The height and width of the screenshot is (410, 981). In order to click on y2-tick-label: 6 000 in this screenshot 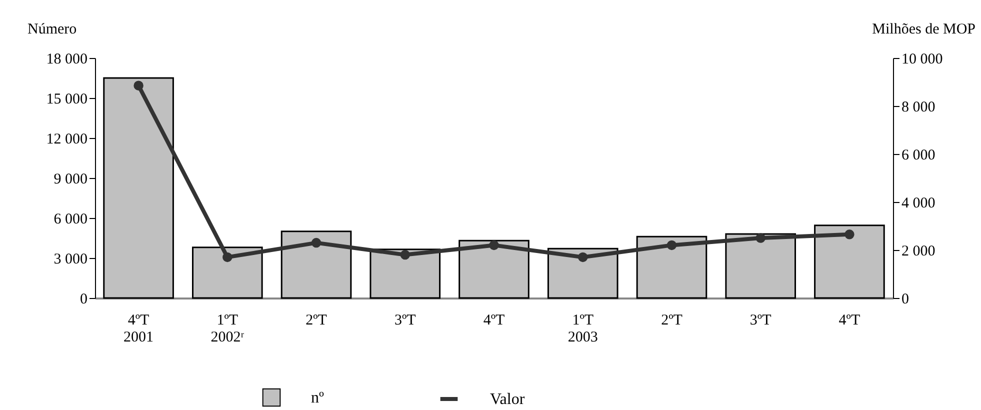, I will do `click(919, 156)`.